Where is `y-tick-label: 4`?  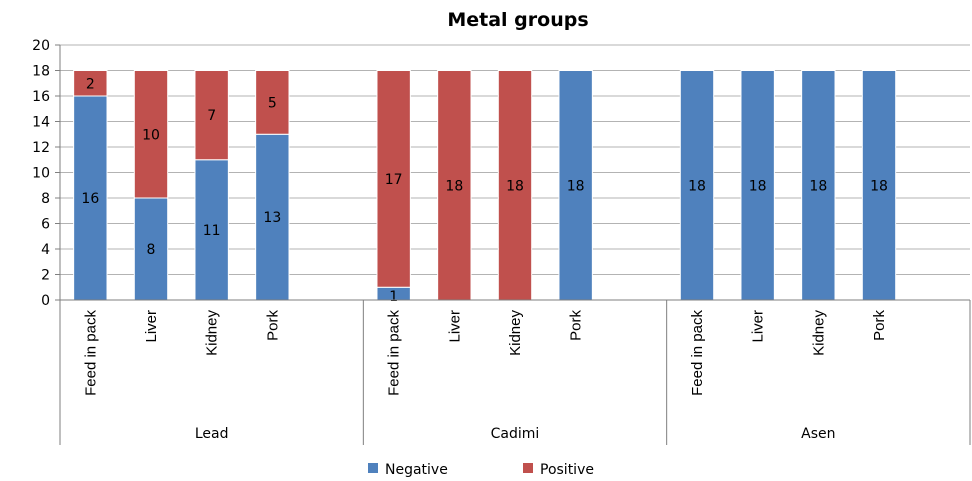 y-tick-label: 4 is located at coordinates (45, 250).